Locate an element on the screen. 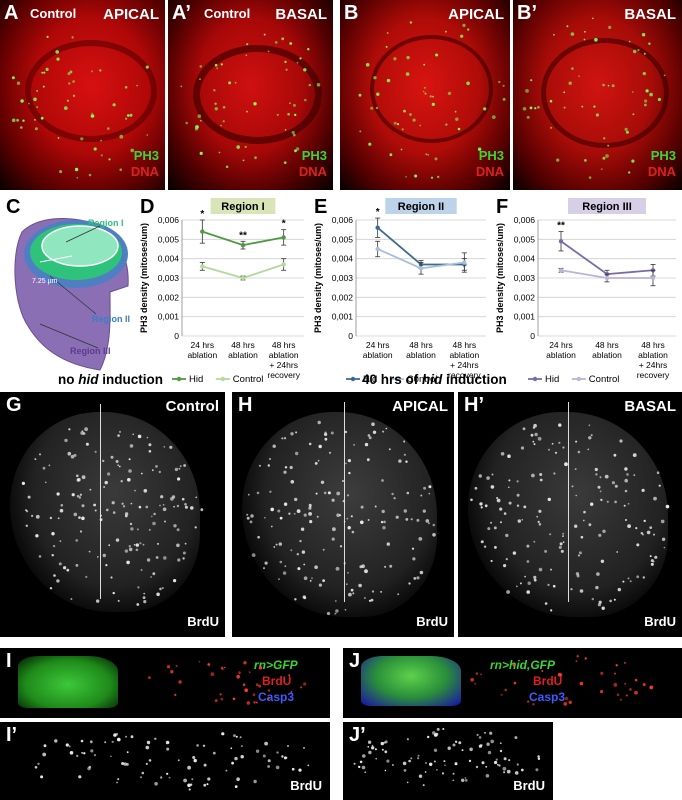 The height and width of the screenshot is (800, 682). panel-b-basal: B’ BASAL PH3 DNA is located at coordinates (597, 95).